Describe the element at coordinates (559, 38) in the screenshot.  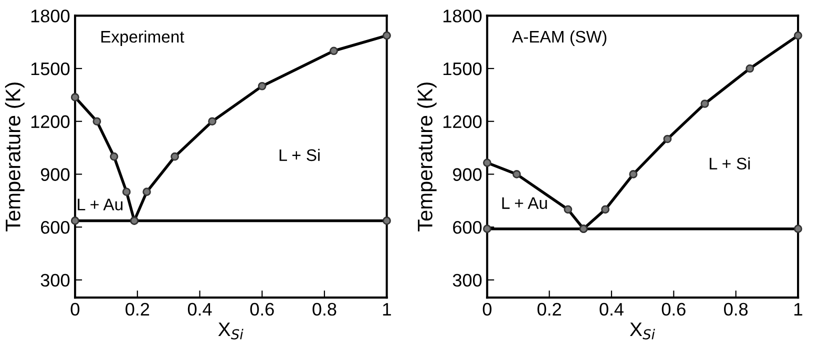
I see `text: A-EAM (SW)` at that location.